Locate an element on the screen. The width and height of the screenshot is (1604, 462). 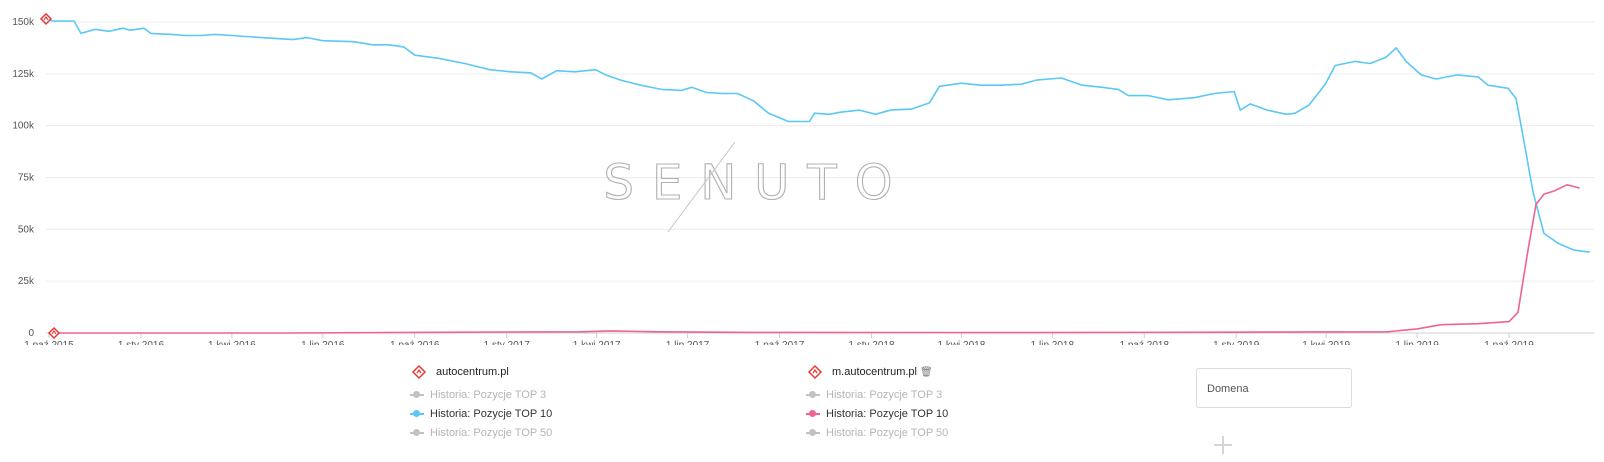
x-tick-label: 1 kwi 2019 is located at coordinates (1326, 342).